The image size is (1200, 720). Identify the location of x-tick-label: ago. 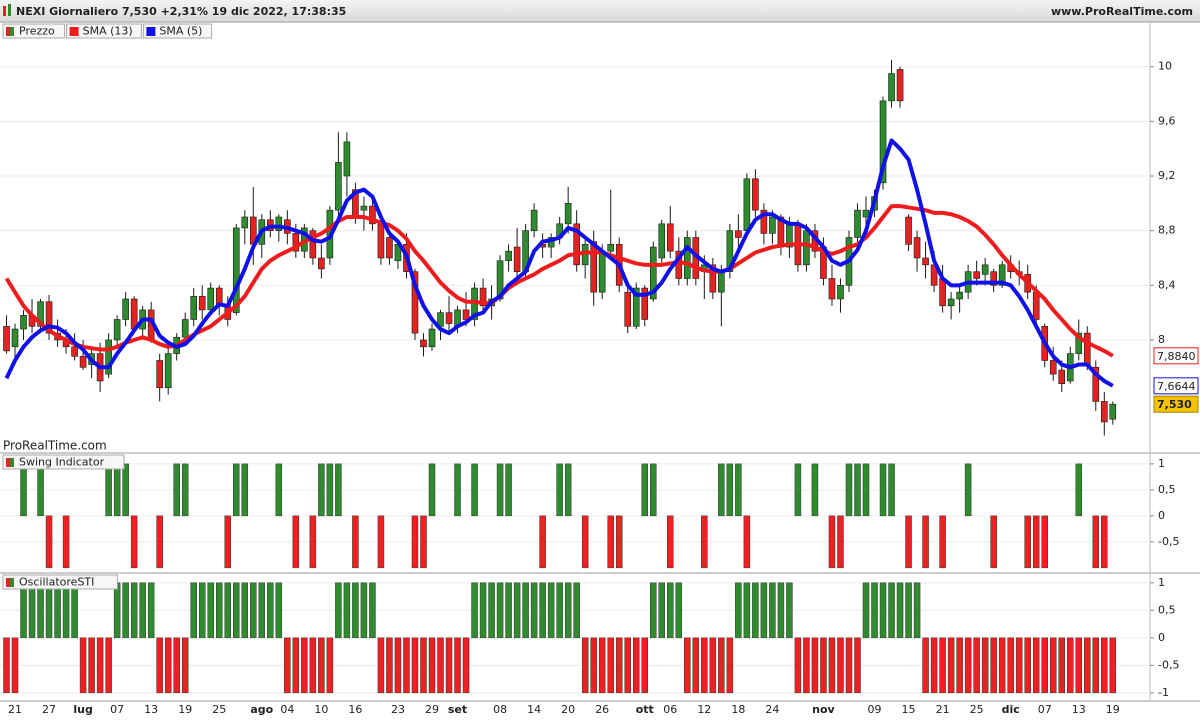
(261, 709).